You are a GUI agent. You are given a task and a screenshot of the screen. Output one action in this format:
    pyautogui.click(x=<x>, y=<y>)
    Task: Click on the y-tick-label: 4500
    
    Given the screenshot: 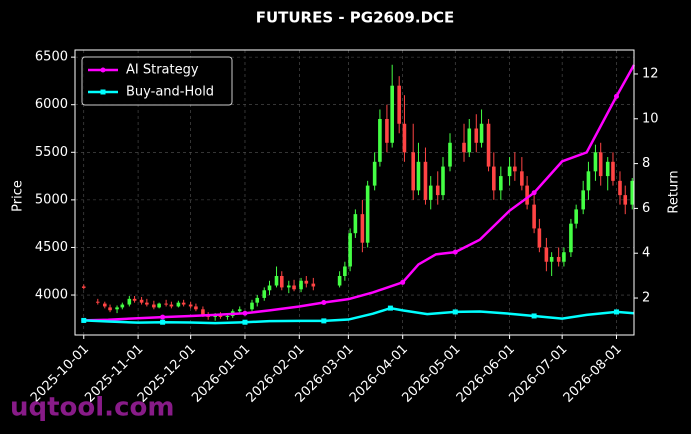 What is the action you would take?
    pyautogui.click(x=51, y=247)
    